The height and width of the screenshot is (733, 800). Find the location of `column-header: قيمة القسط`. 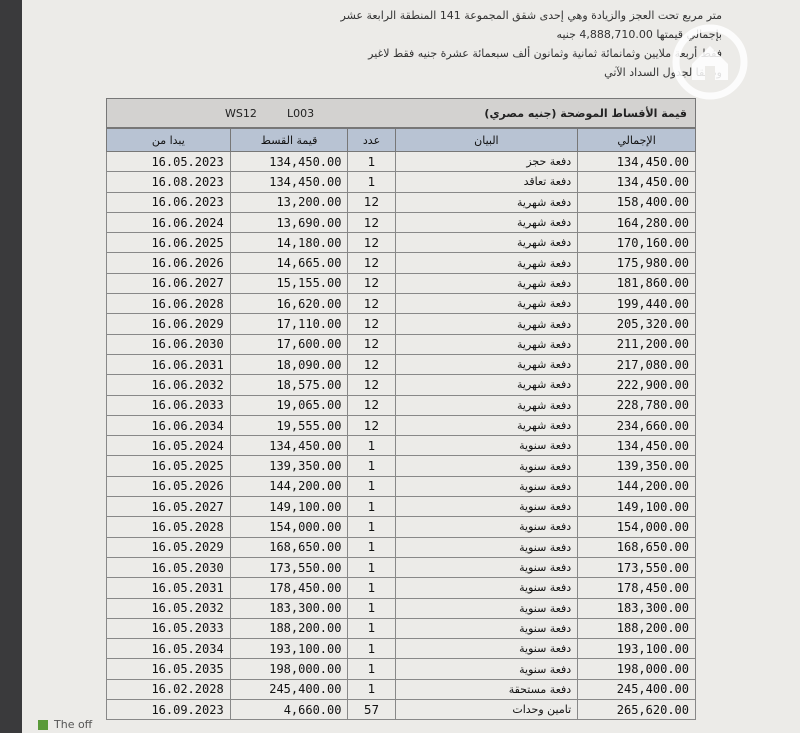

column-header: قيمة القسط is located at coordinates (289, 140).